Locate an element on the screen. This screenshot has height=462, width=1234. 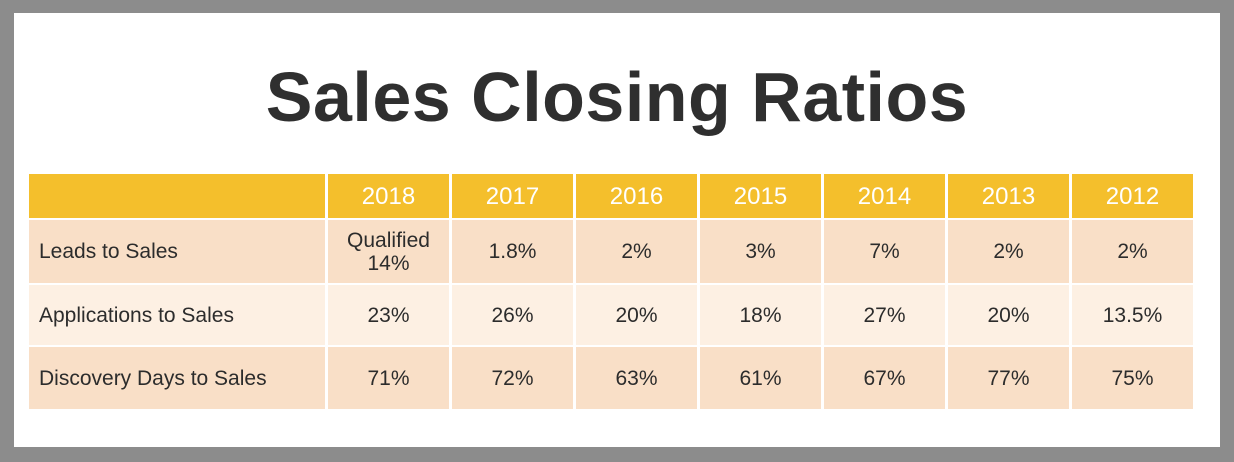
table-cell: 71% is located at coordinates (388, 378).